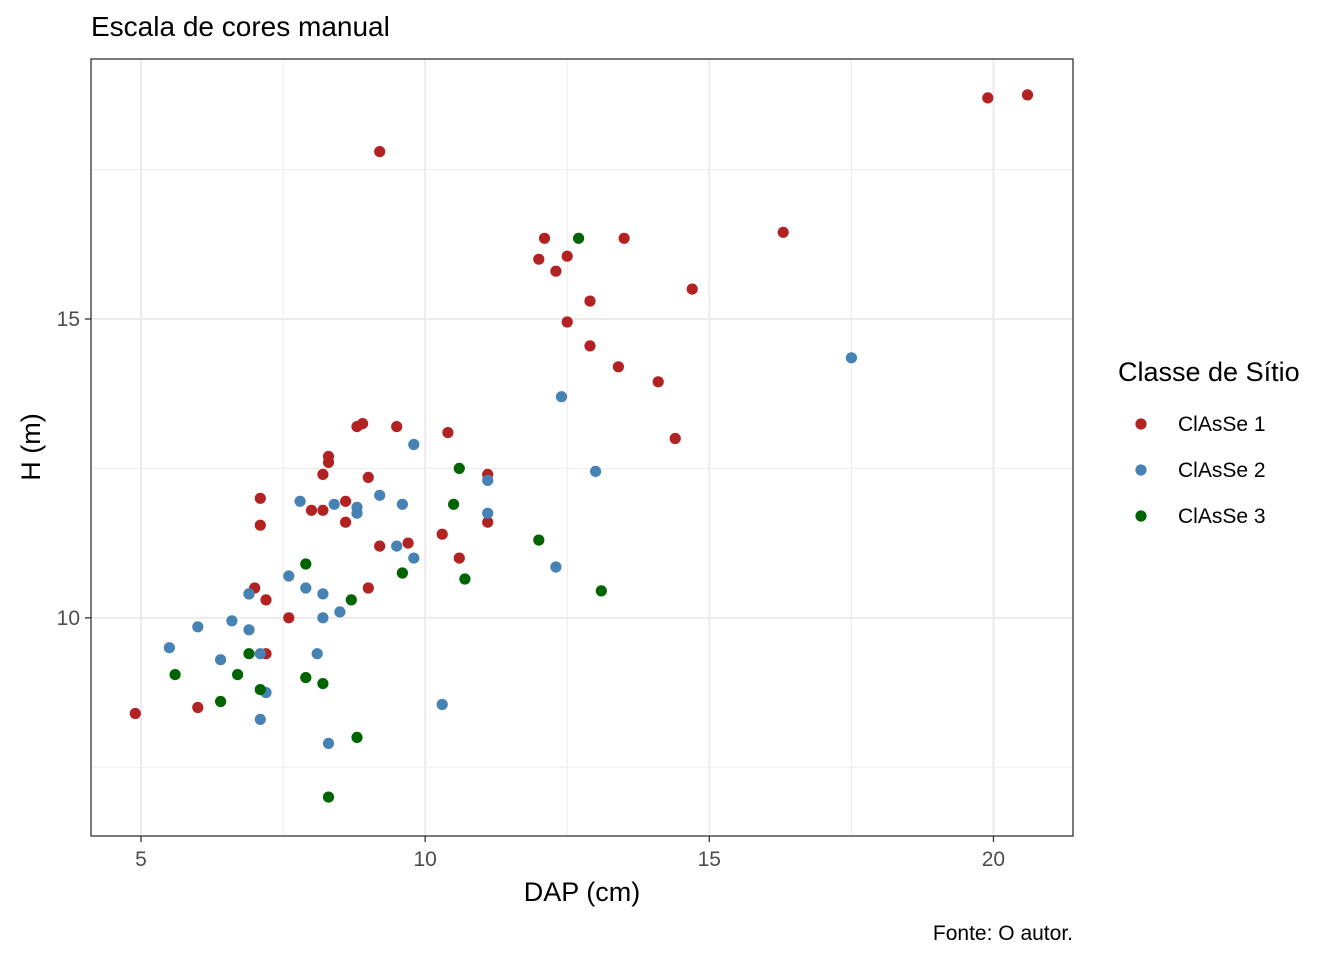 The image size is (1344, 960). I want to click on legend-entries: ClAsSe 1 ClAsSe 2 ClAsSe 3, so click(1200, 470).